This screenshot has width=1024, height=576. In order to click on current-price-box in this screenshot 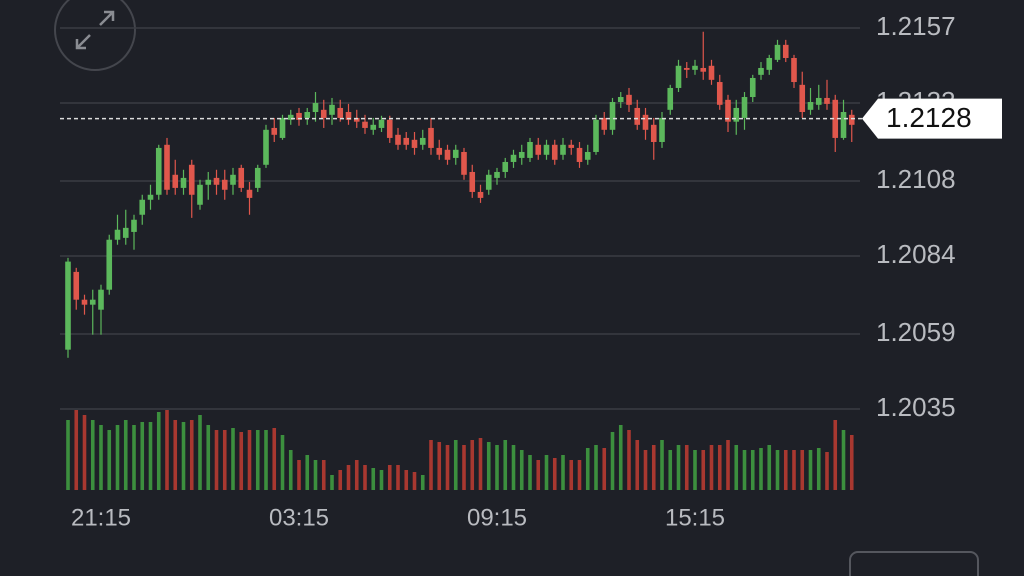, I will do `click(932, 118)`.